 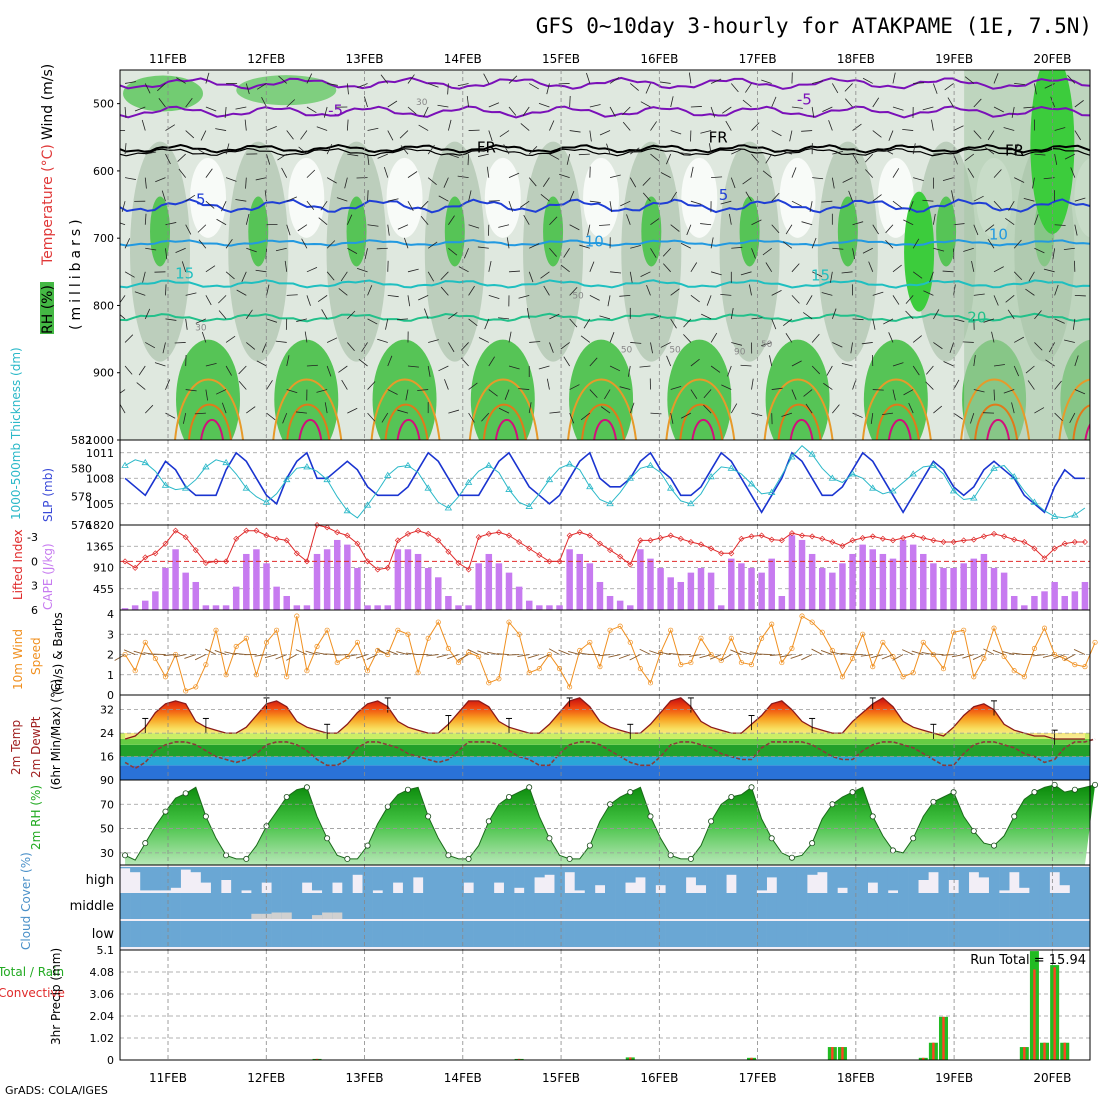 What do you see at coordinates (163, 93) in the screenshot?
I see `rh-upper-blob` at bounding box center [163, 93].